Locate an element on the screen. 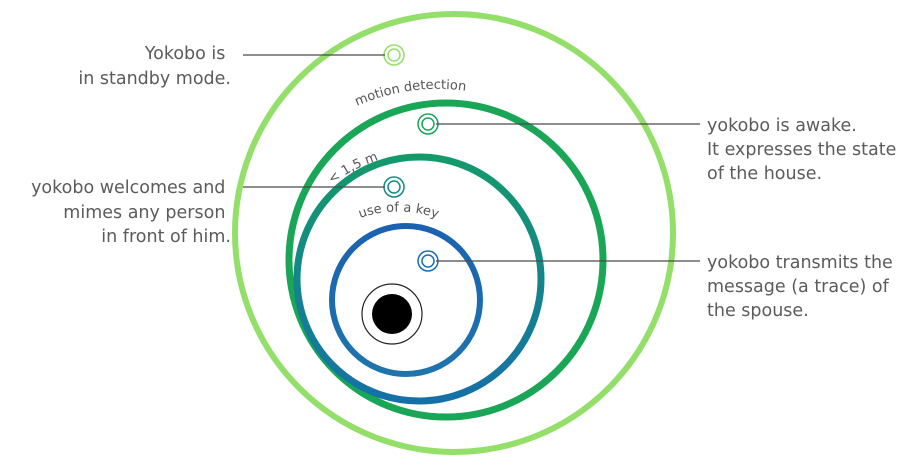 Image resolution: width=914 pixels, height=457 pixels. awake-marker is located at coordinates (428, 124).